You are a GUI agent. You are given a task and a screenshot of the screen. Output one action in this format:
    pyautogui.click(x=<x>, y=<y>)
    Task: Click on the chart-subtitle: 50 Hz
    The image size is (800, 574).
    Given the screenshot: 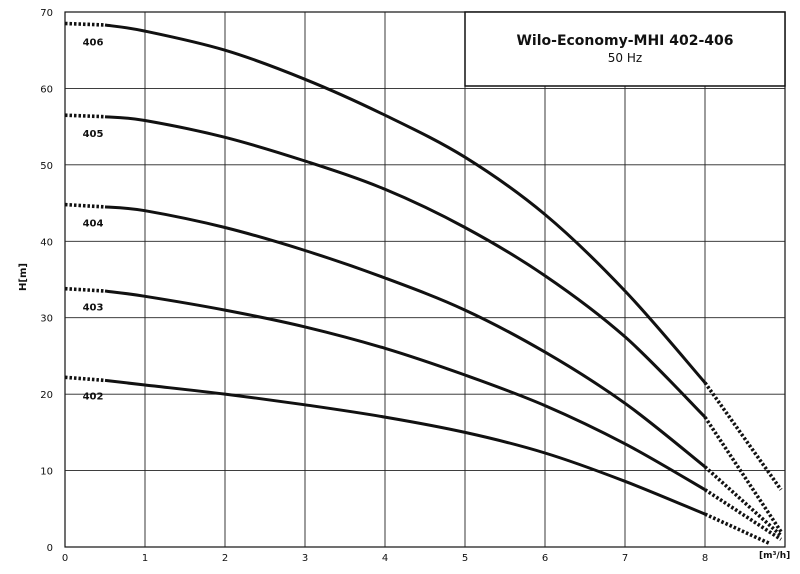 What is the action you would take?
    pyautogui.click(x=625, y=58)
    